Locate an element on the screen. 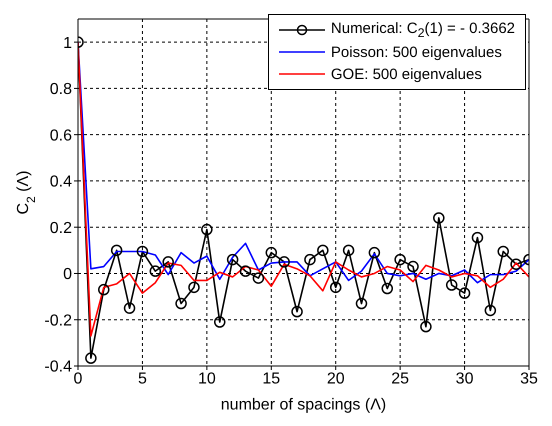 The height and width of the screenshot is (426, 552). legend-label: Numerical: C$_{2}$(1) = - 0.3662 is located at coordinates (422, 30).